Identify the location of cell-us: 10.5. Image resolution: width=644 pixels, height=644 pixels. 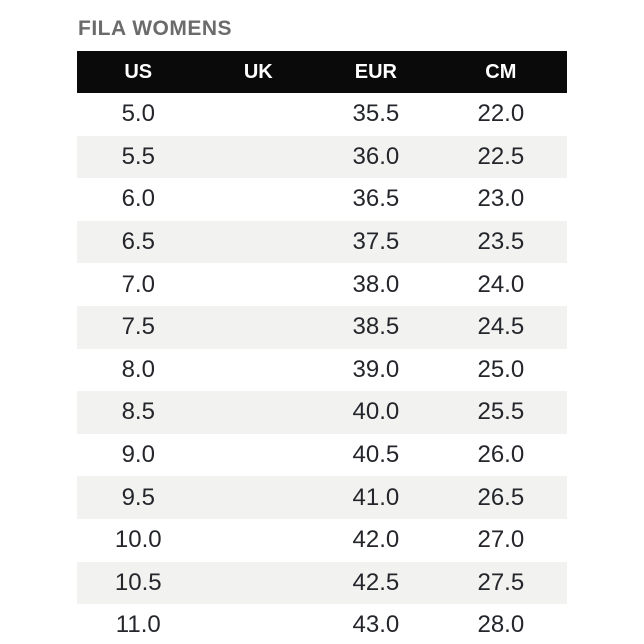
(138, 583).